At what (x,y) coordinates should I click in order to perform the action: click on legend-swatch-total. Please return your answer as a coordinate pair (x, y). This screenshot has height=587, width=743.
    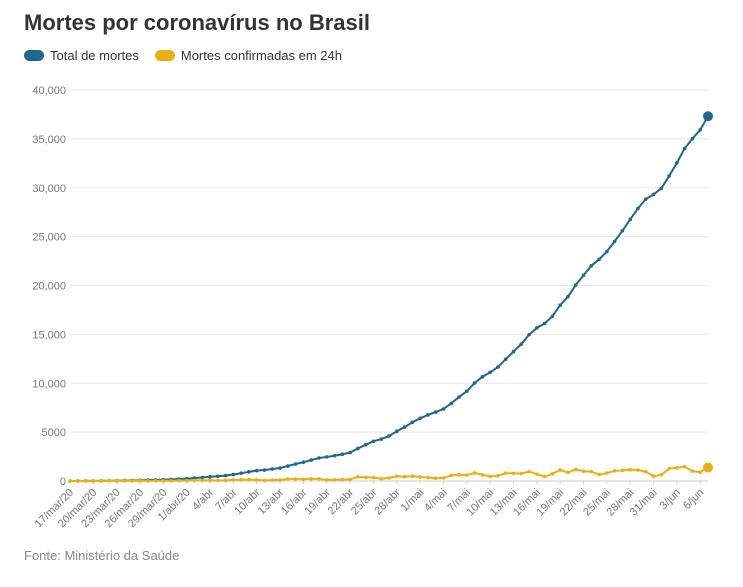
    Looking at the image, I should click on (34, 55).